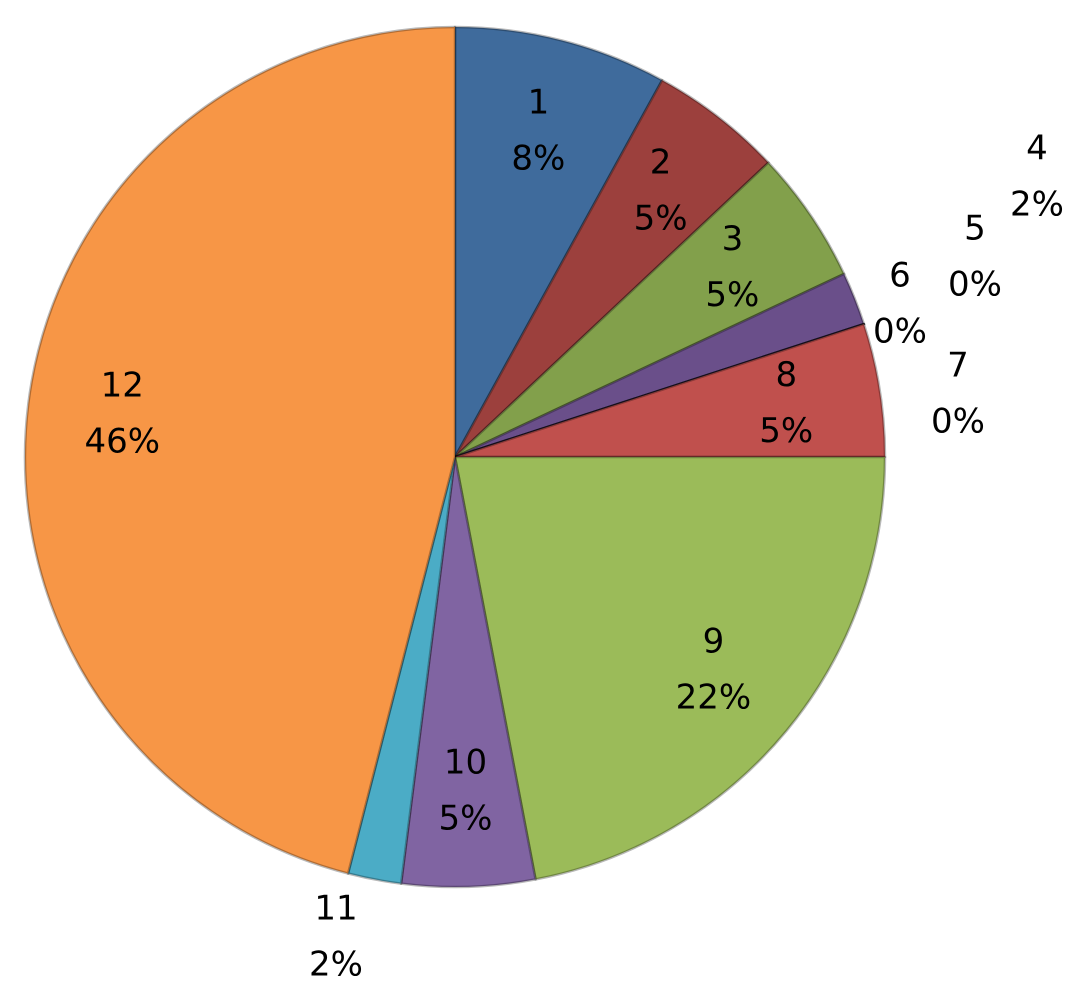 Image resolution: width=1090 pixels, height=988 pixels. I want to click on slice-category-label: 3, so click(733, 239).